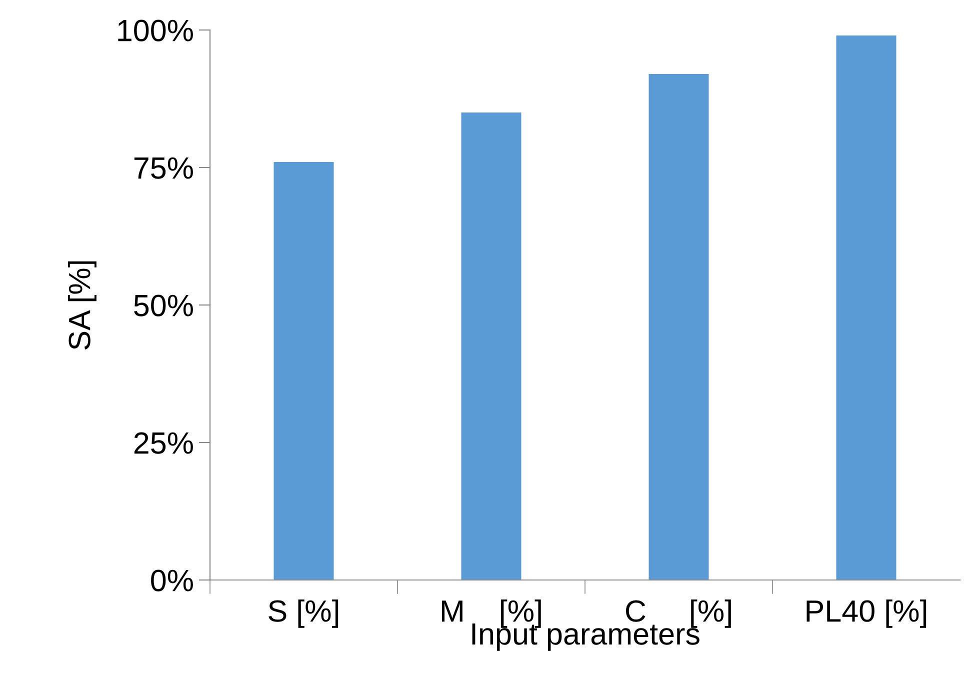 This screenshot has width=964, height=695. What do you see at coordinates (163, 168) in the screenshot?
I see `y-tick-label: 75%` at bounding box center [163, 168].